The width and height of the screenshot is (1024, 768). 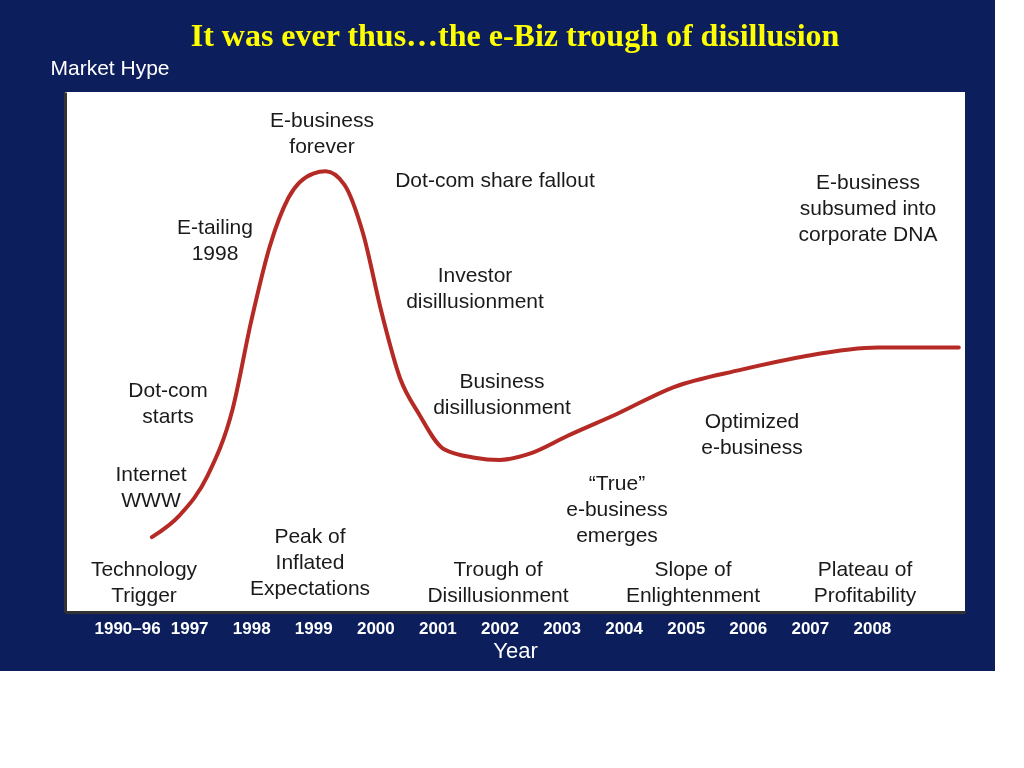 What do you see at coordinates (168, 402) in the screenshot?
I see `annotation: Dot-com starts` at bounding box center [168, 402].